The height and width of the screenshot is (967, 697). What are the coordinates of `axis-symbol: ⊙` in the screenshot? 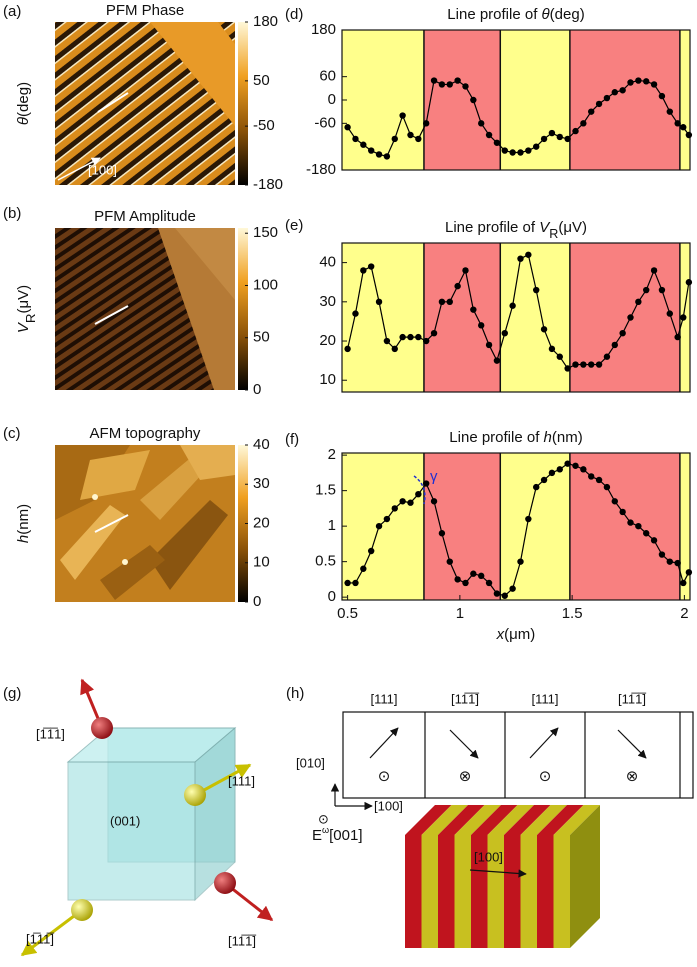 It's located at (323, 818).